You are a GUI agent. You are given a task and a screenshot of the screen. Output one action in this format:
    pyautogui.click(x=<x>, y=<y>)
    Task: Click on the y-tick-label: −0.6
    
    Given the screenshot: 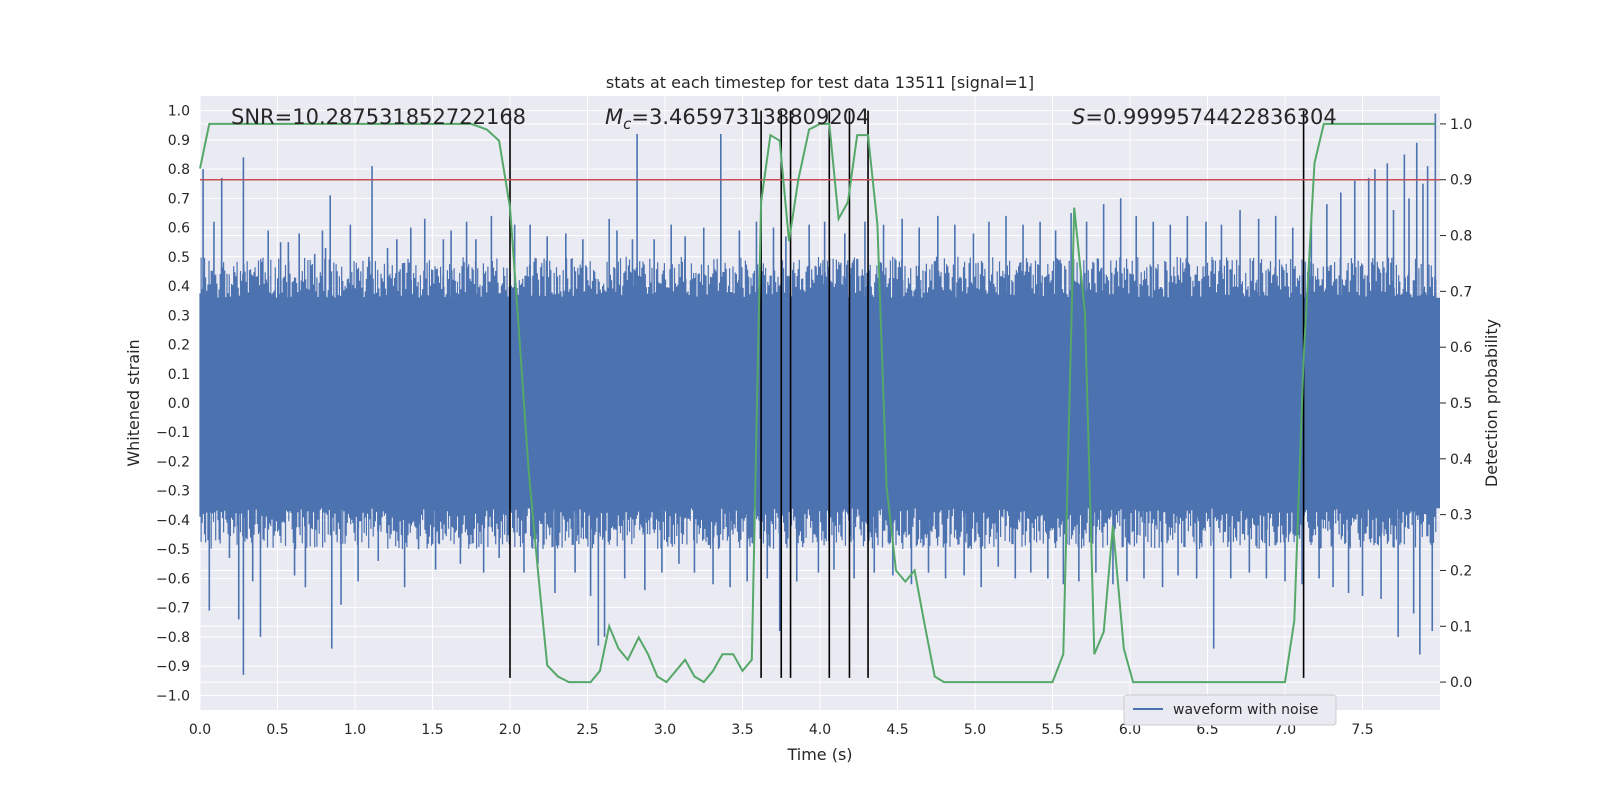 What is the action you would take?
    pyautogui.click(x=173, y=579)
    